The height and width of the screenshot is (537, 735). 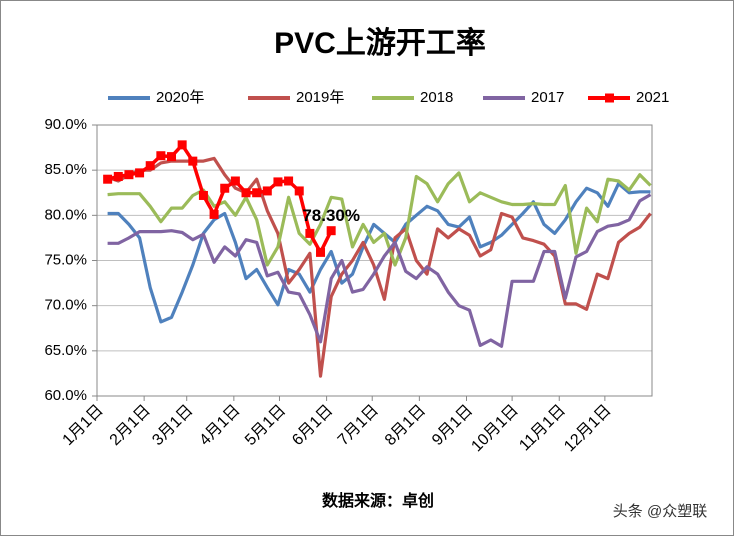 I want to click on legend-label: 2019年, so click(x=320, y=97).